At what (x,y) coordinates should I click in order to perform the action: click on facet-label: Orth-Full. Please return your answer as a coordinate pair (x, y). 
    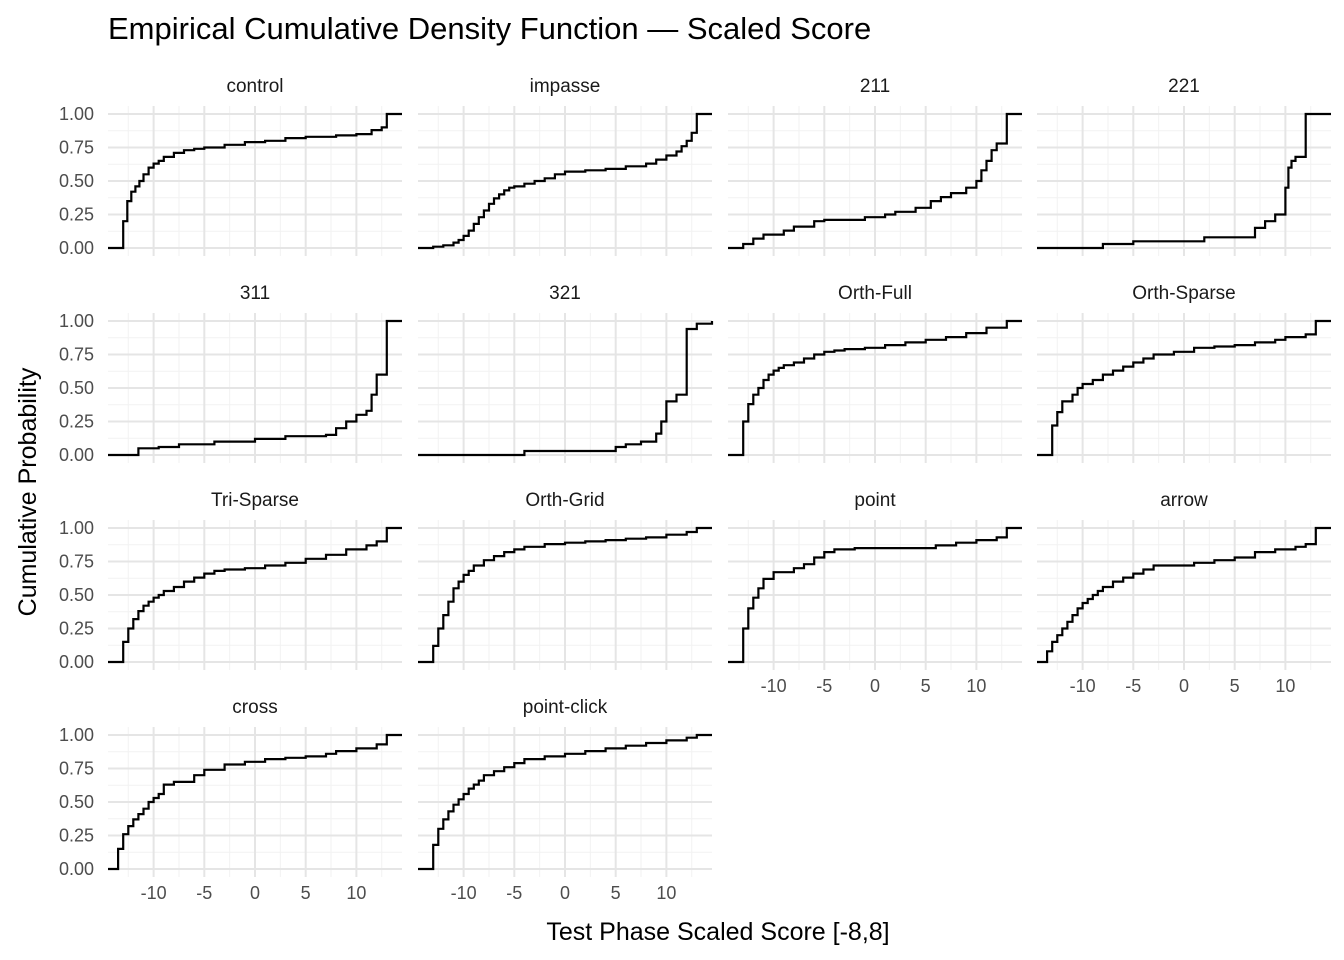
    Looking at the image, I should click on (875, 293).